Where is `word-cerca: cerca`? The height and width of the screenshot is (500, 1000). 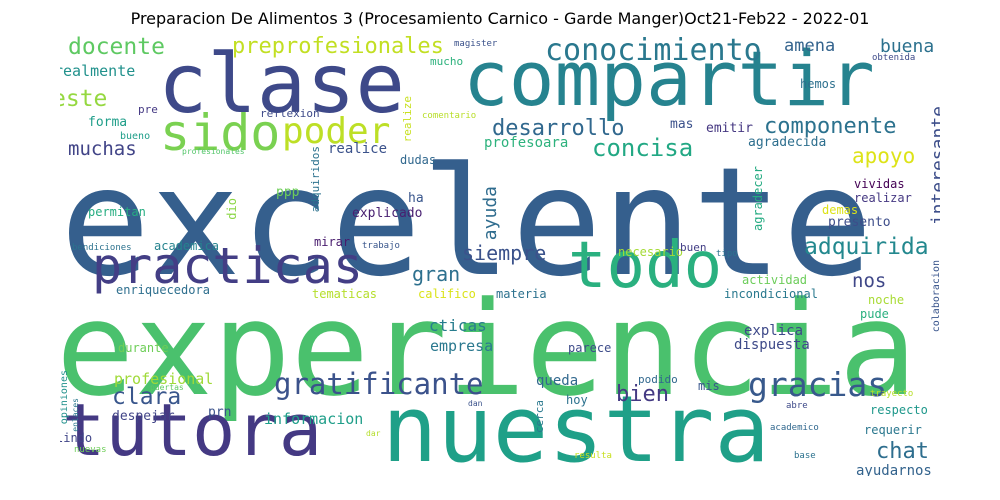
word-cerca: cerca is located at coordinates (539, 417).